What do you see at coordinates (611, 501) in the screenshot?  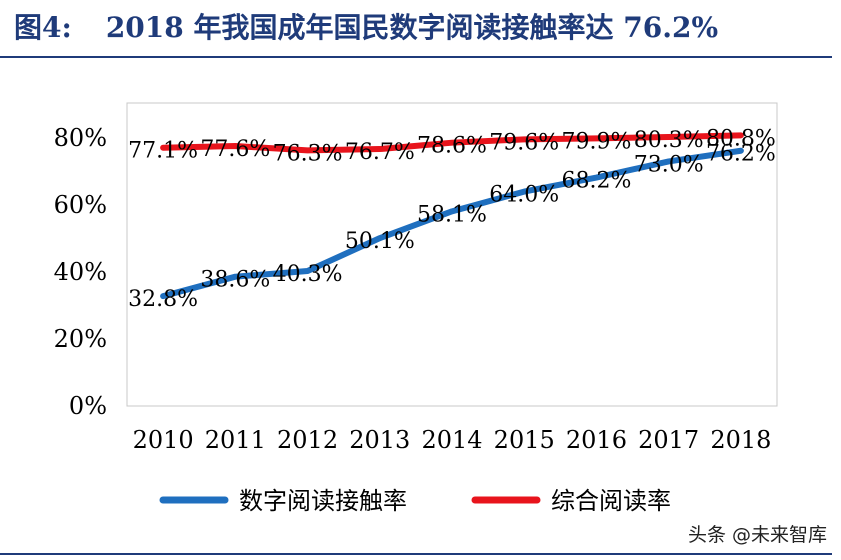 I see `legend-label-overall-reading: 综合阅读率` at bounding box center [611, 501].